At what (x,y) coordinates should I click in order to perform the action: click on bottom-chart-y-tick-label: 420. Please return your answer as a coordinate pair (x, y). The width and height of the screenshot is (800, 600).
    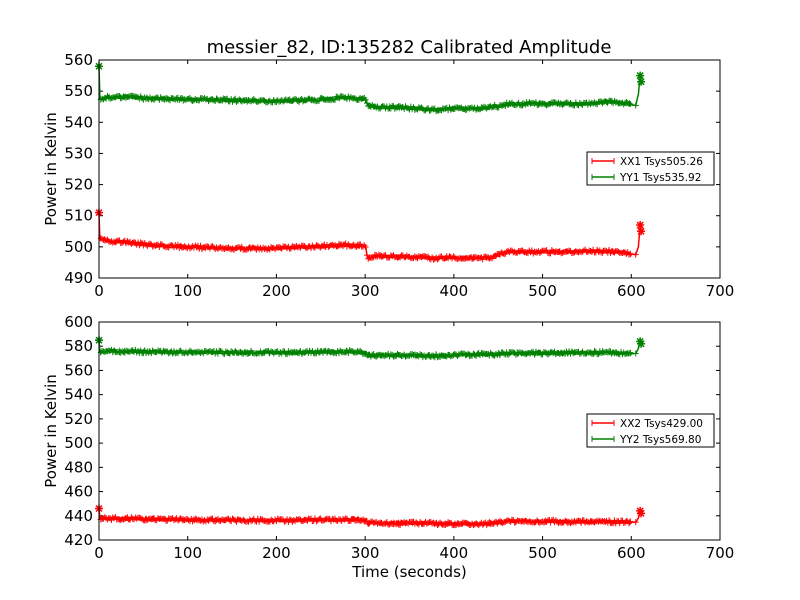
    Looking at the image, I should click on (78, 540).